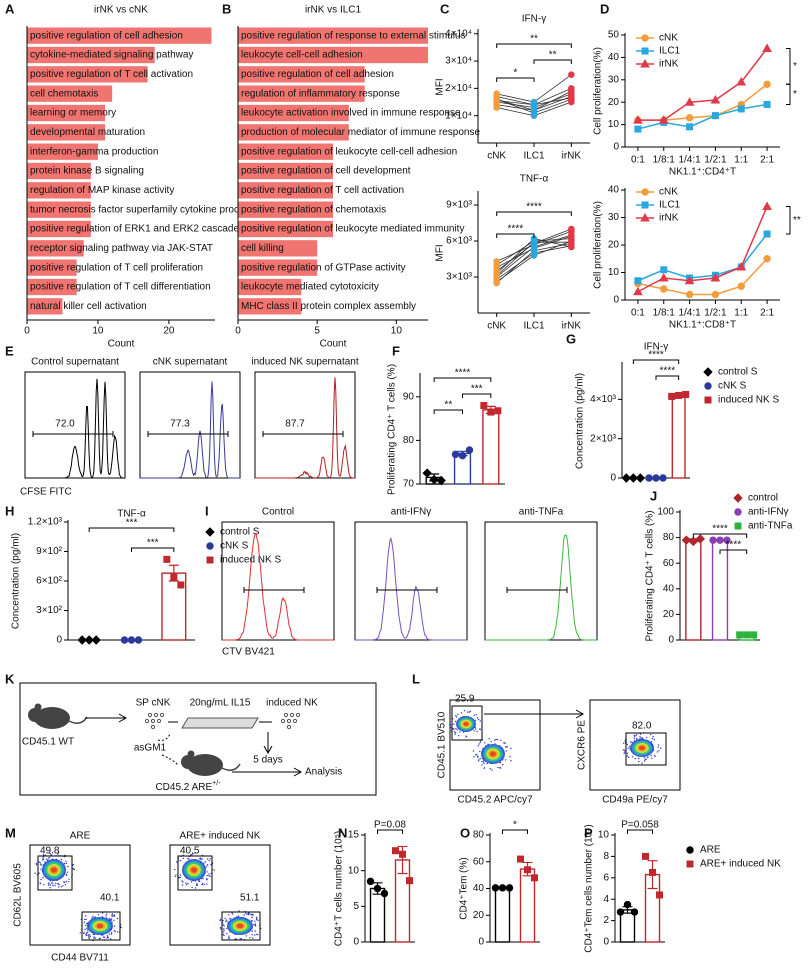 This screenshot has height=970, width=811. I want to click on gate-value: 72.0, so click(65, 424).